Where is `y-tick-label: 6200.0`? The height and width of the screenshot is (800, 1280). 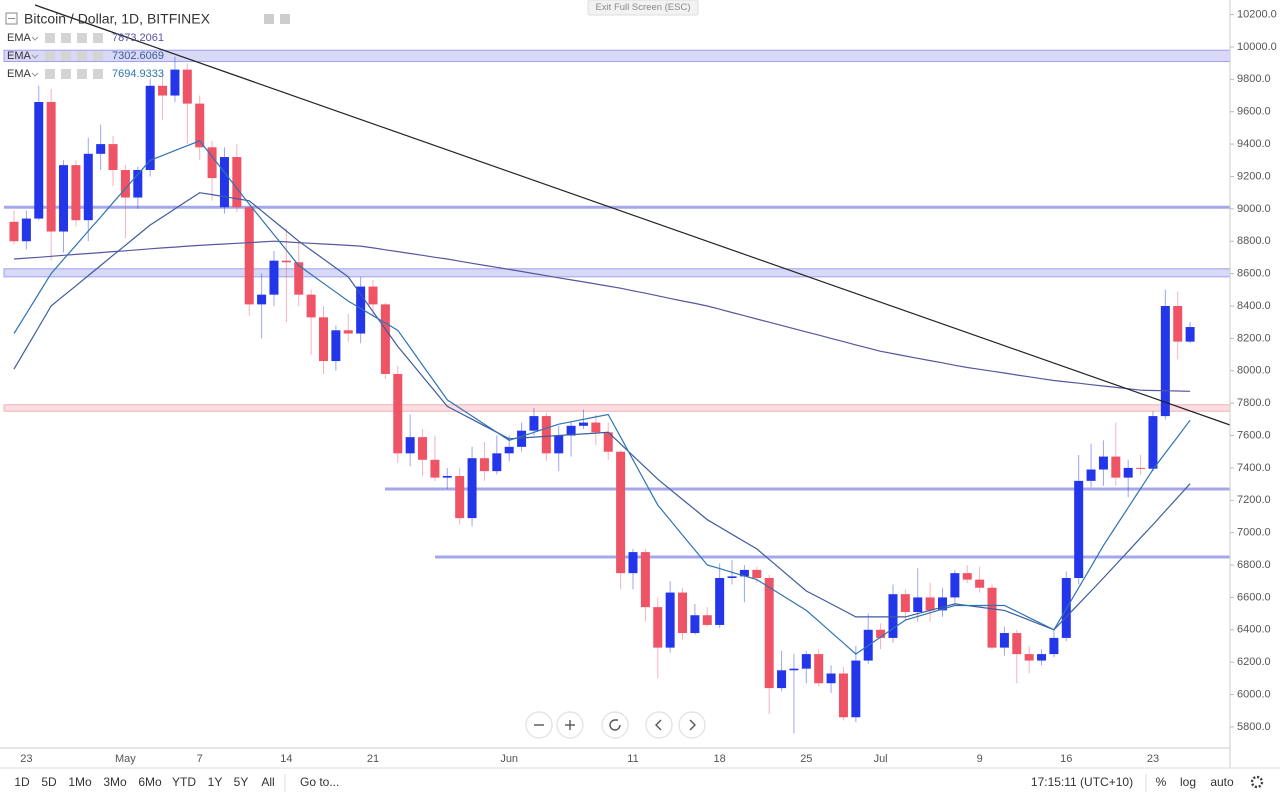 y-tick-label: 6200.0 is located at coordinates (1254, 662).